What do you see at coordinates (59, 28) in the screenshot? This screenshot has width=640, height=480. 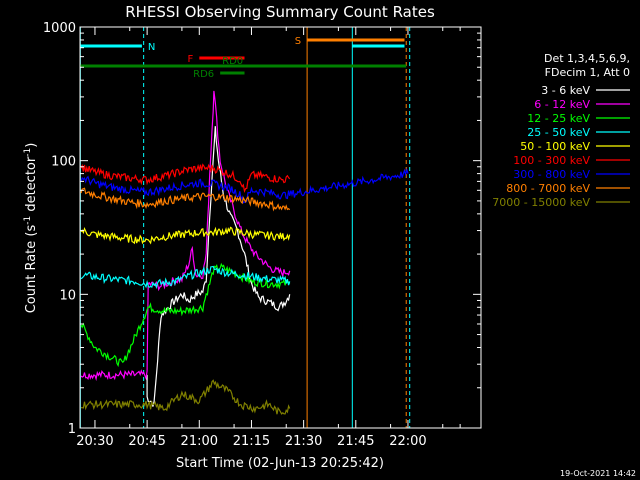 I see `y-tick-label-3: 1000` at bounding box center [59, 28].